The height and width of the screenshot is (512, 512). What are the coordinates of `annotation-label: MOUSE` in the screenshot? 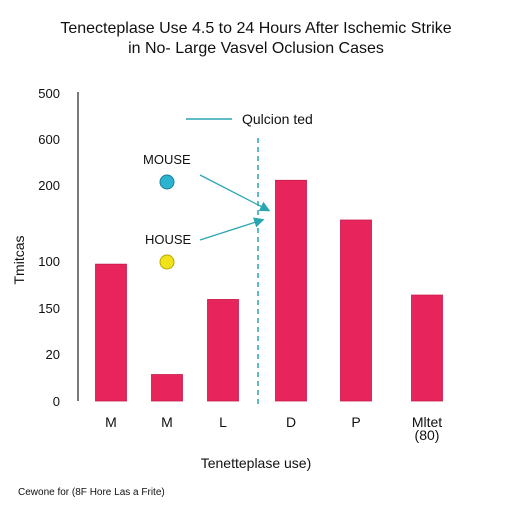 It's located at (167, 159).